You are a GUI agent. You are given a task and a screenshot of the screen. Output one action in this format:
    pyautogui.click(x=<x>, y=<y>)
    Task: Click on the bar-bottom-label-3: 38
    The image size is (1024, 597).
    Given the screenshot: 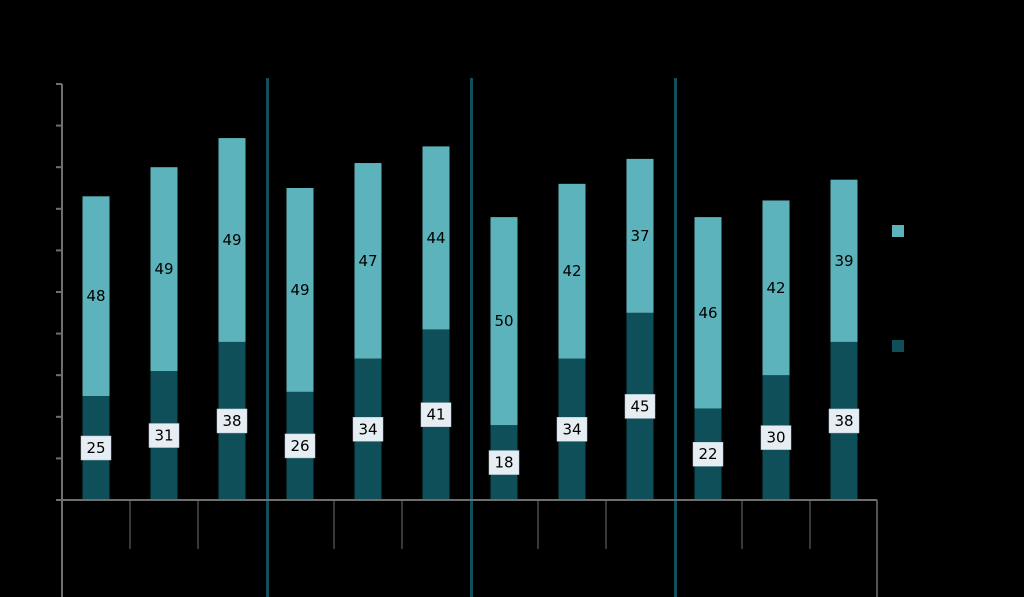 What is the action you would take?
    pyautogui.click(x=231, y=421)
    